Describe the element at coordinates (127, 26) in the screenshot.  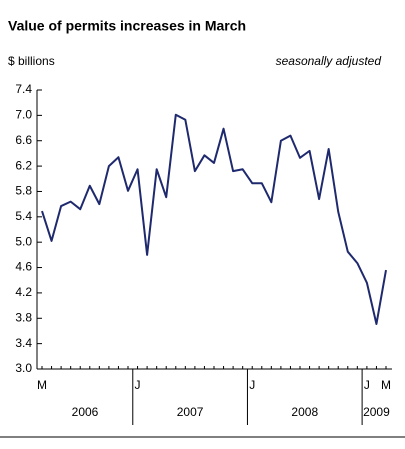
I see `chart-title: Value of permits increases in March` at that location.